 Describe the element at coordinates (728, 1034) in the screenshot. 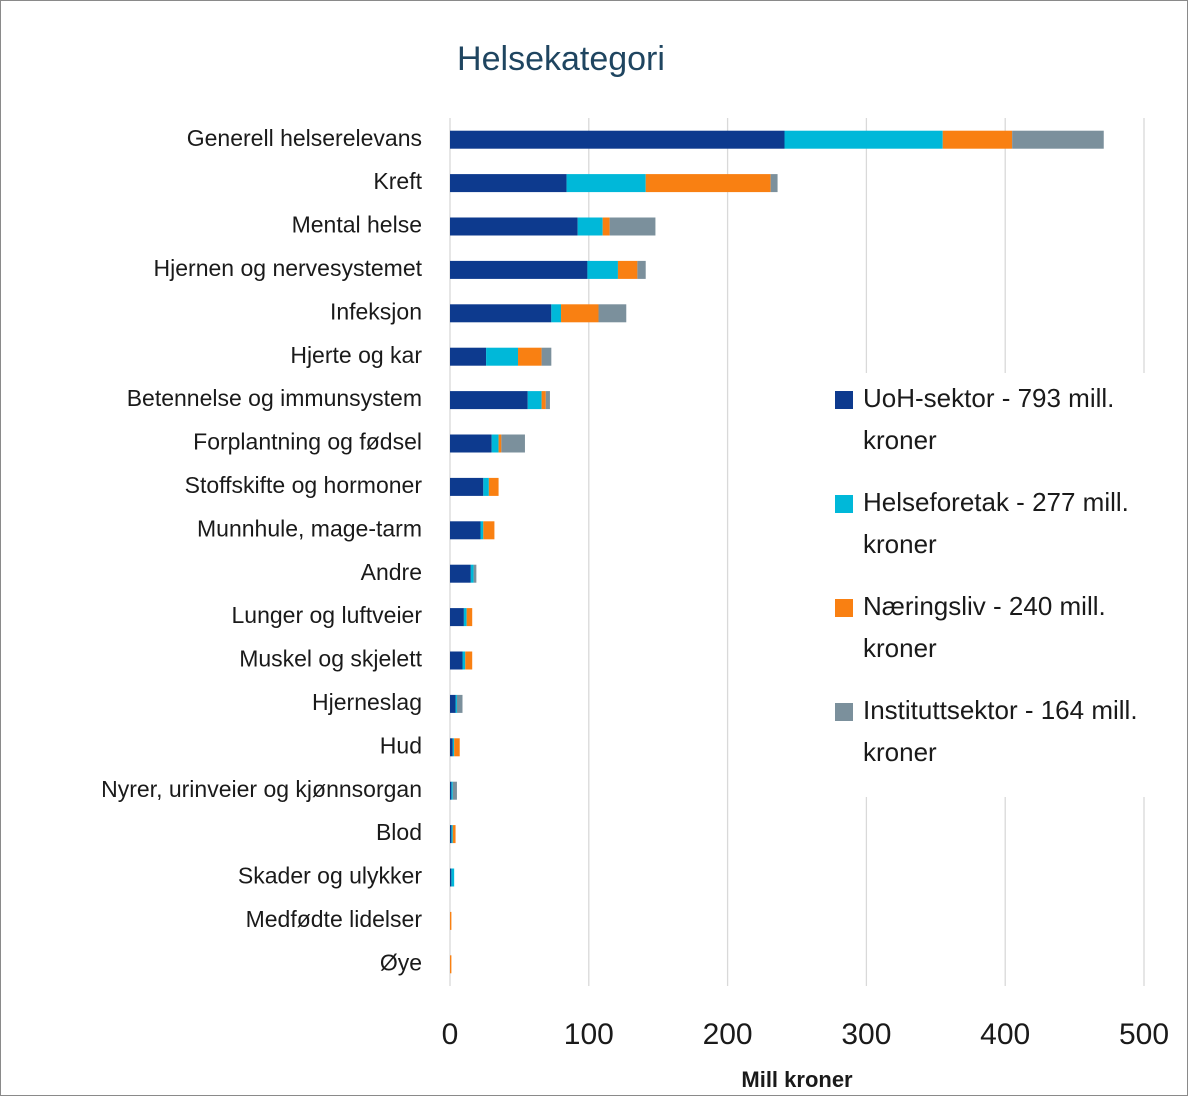

I see `x-tick-label: 200` at that location.